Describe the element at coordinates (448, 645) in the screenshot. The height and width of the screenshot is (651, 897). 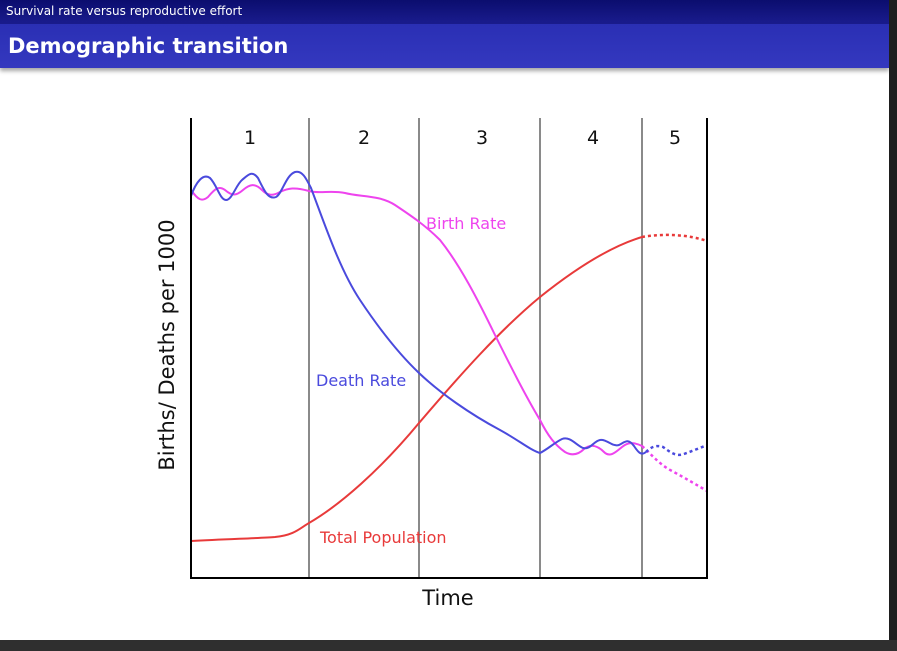
I see `window-edge-bottom` at that location.